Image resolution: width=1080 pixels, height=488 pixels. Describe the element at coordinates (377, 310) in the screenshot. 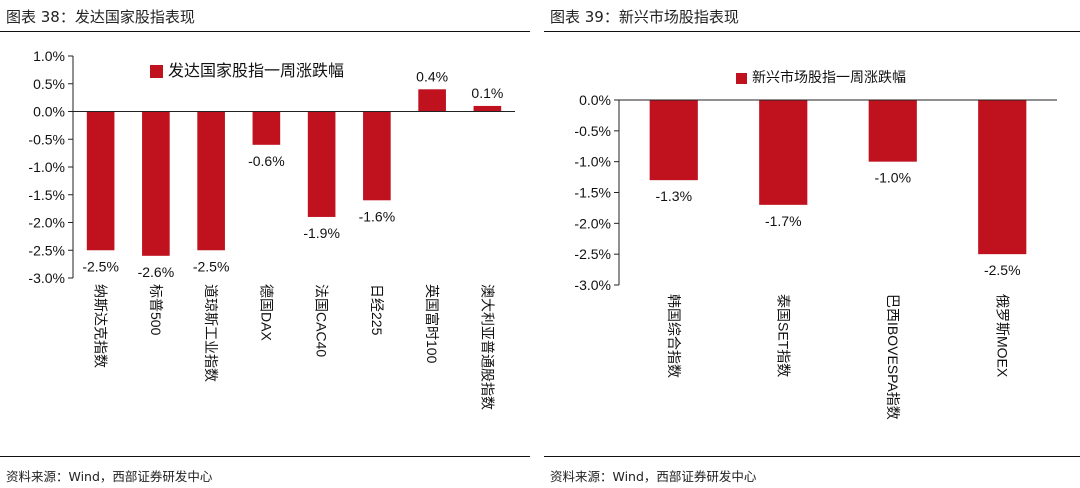

I see `left-category-label: 日经225` at that location.